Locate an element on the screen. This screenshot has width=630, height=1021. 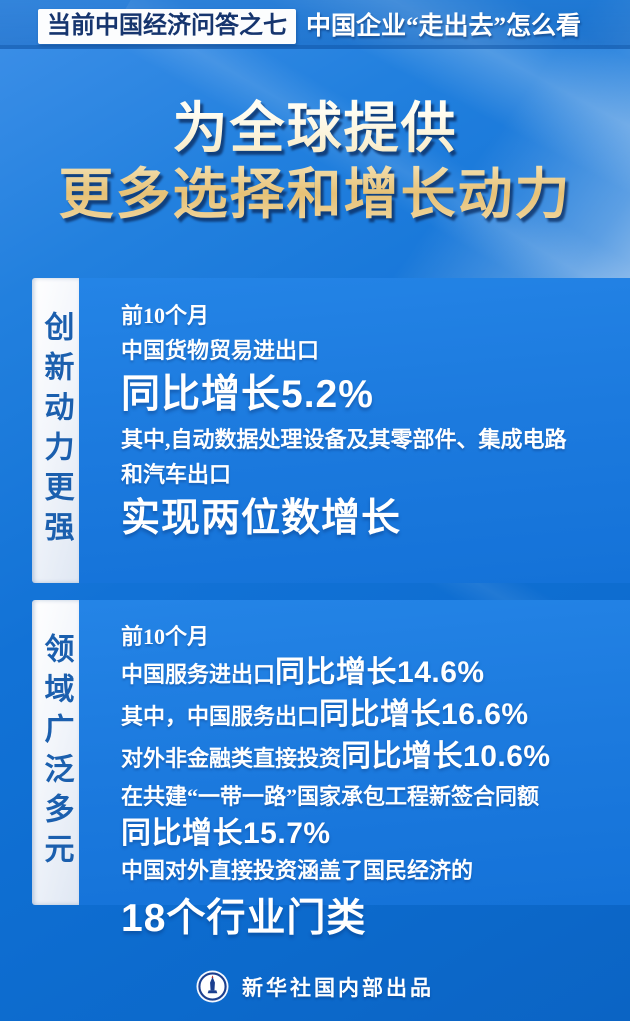
footer: 新华社国内部出品 is located at coordinates (315, 986).